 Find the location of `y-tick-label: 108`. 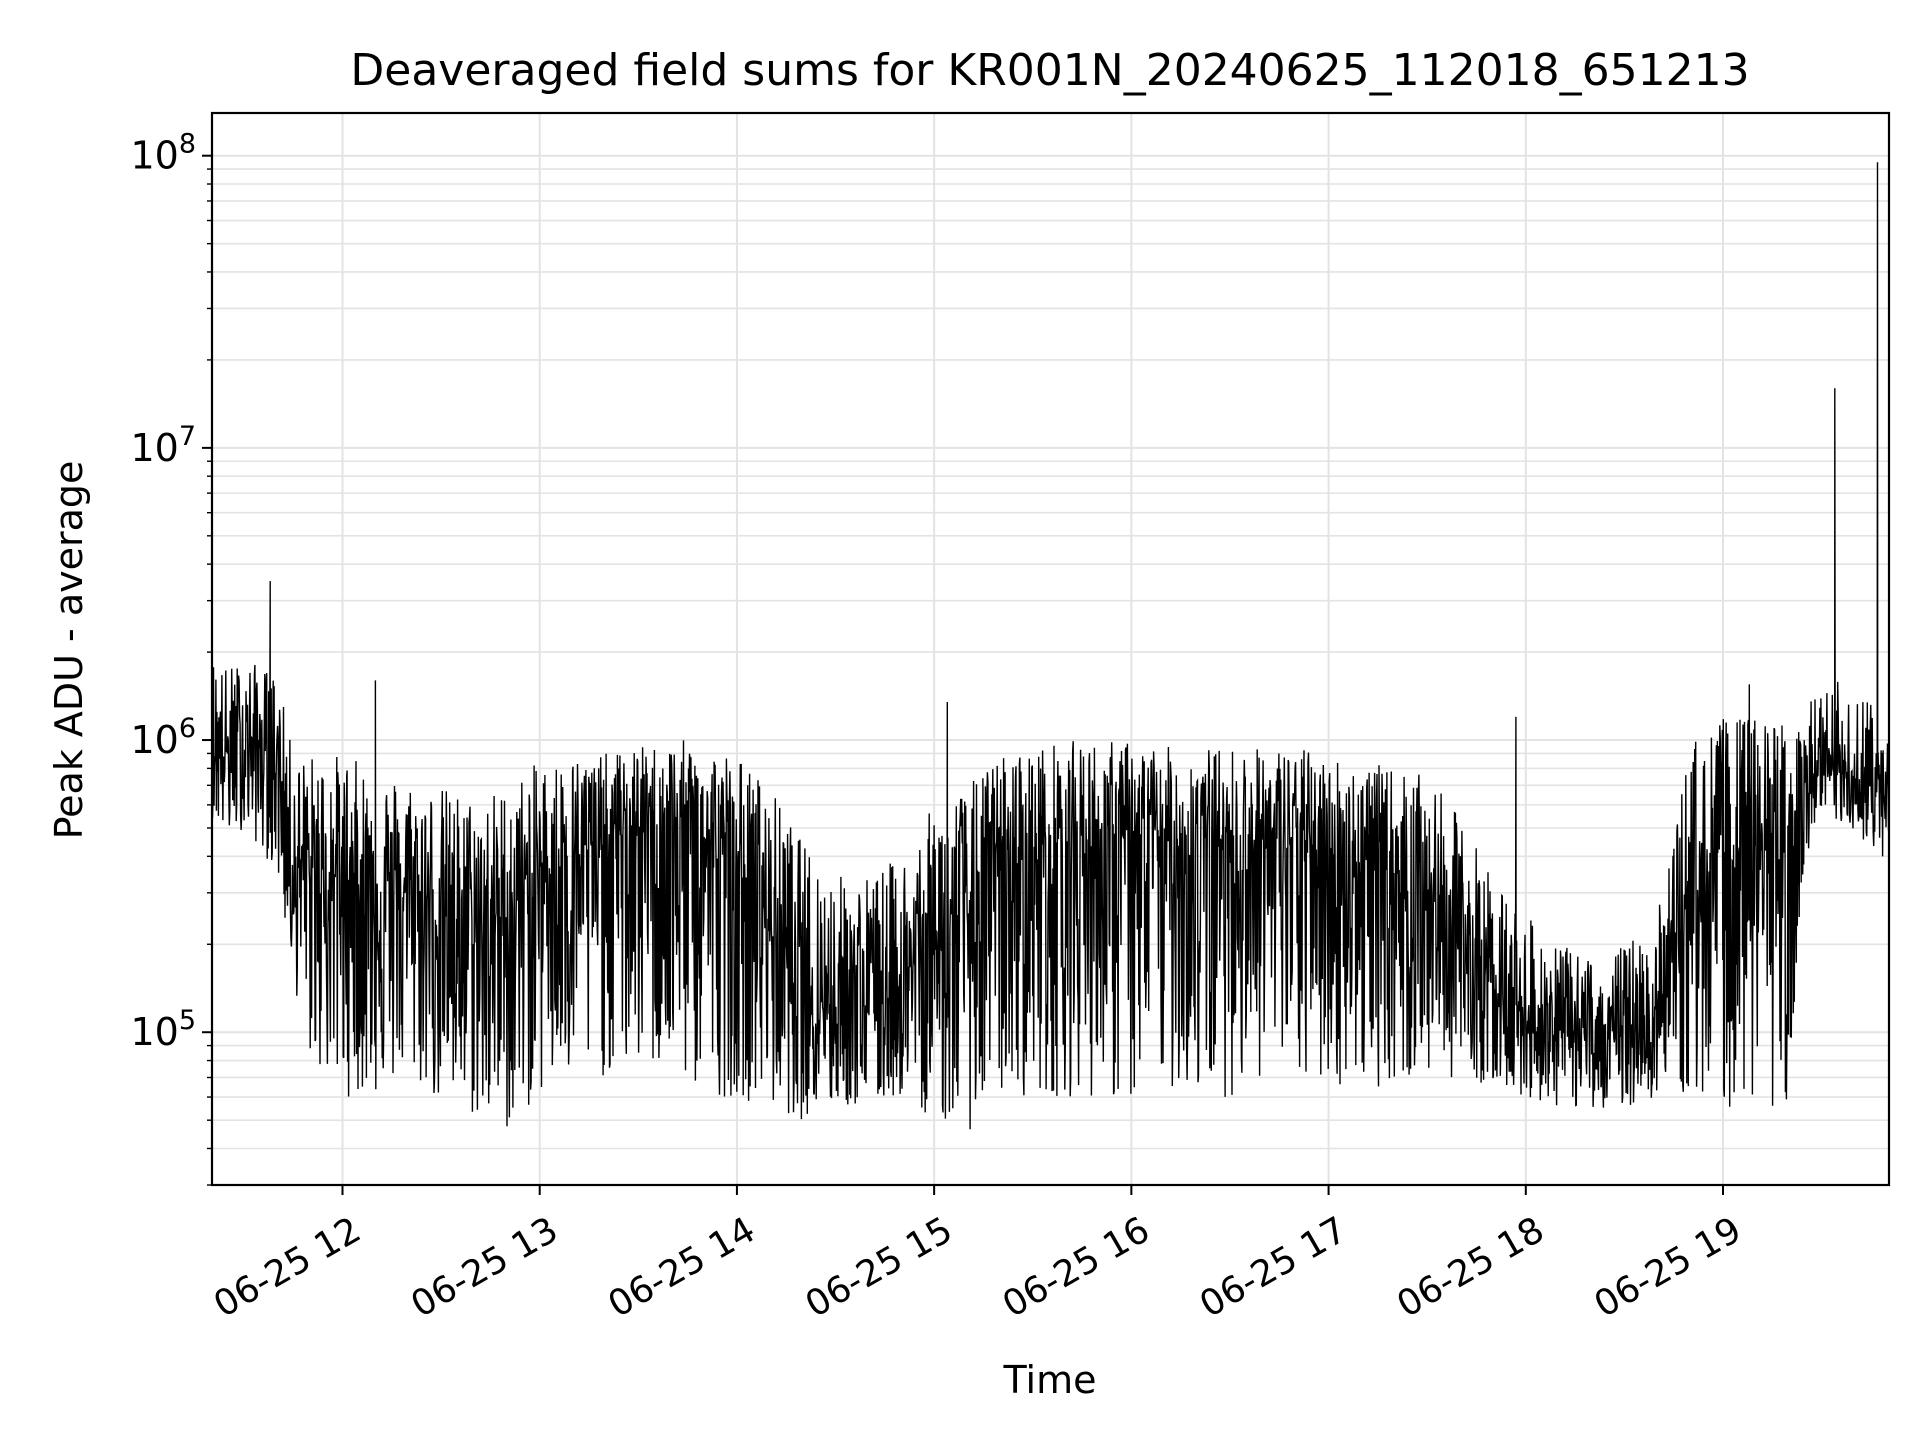

y-tick-label: 108 is located at coordinates (163, 153).